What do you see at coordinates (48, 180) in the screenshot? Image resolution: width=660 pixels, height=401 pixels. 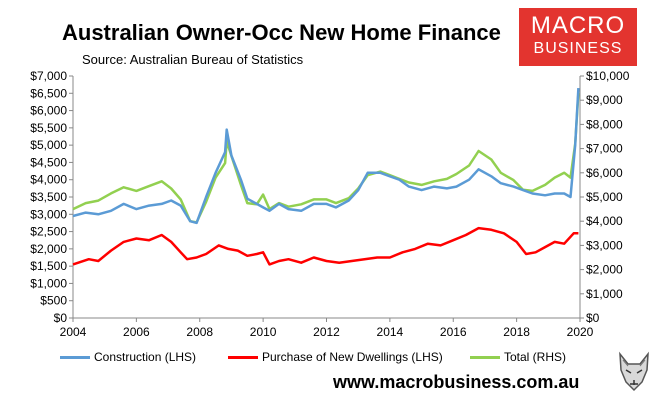 I see `y-left-tick-label: $4,000` at bounding box center [48, 180].